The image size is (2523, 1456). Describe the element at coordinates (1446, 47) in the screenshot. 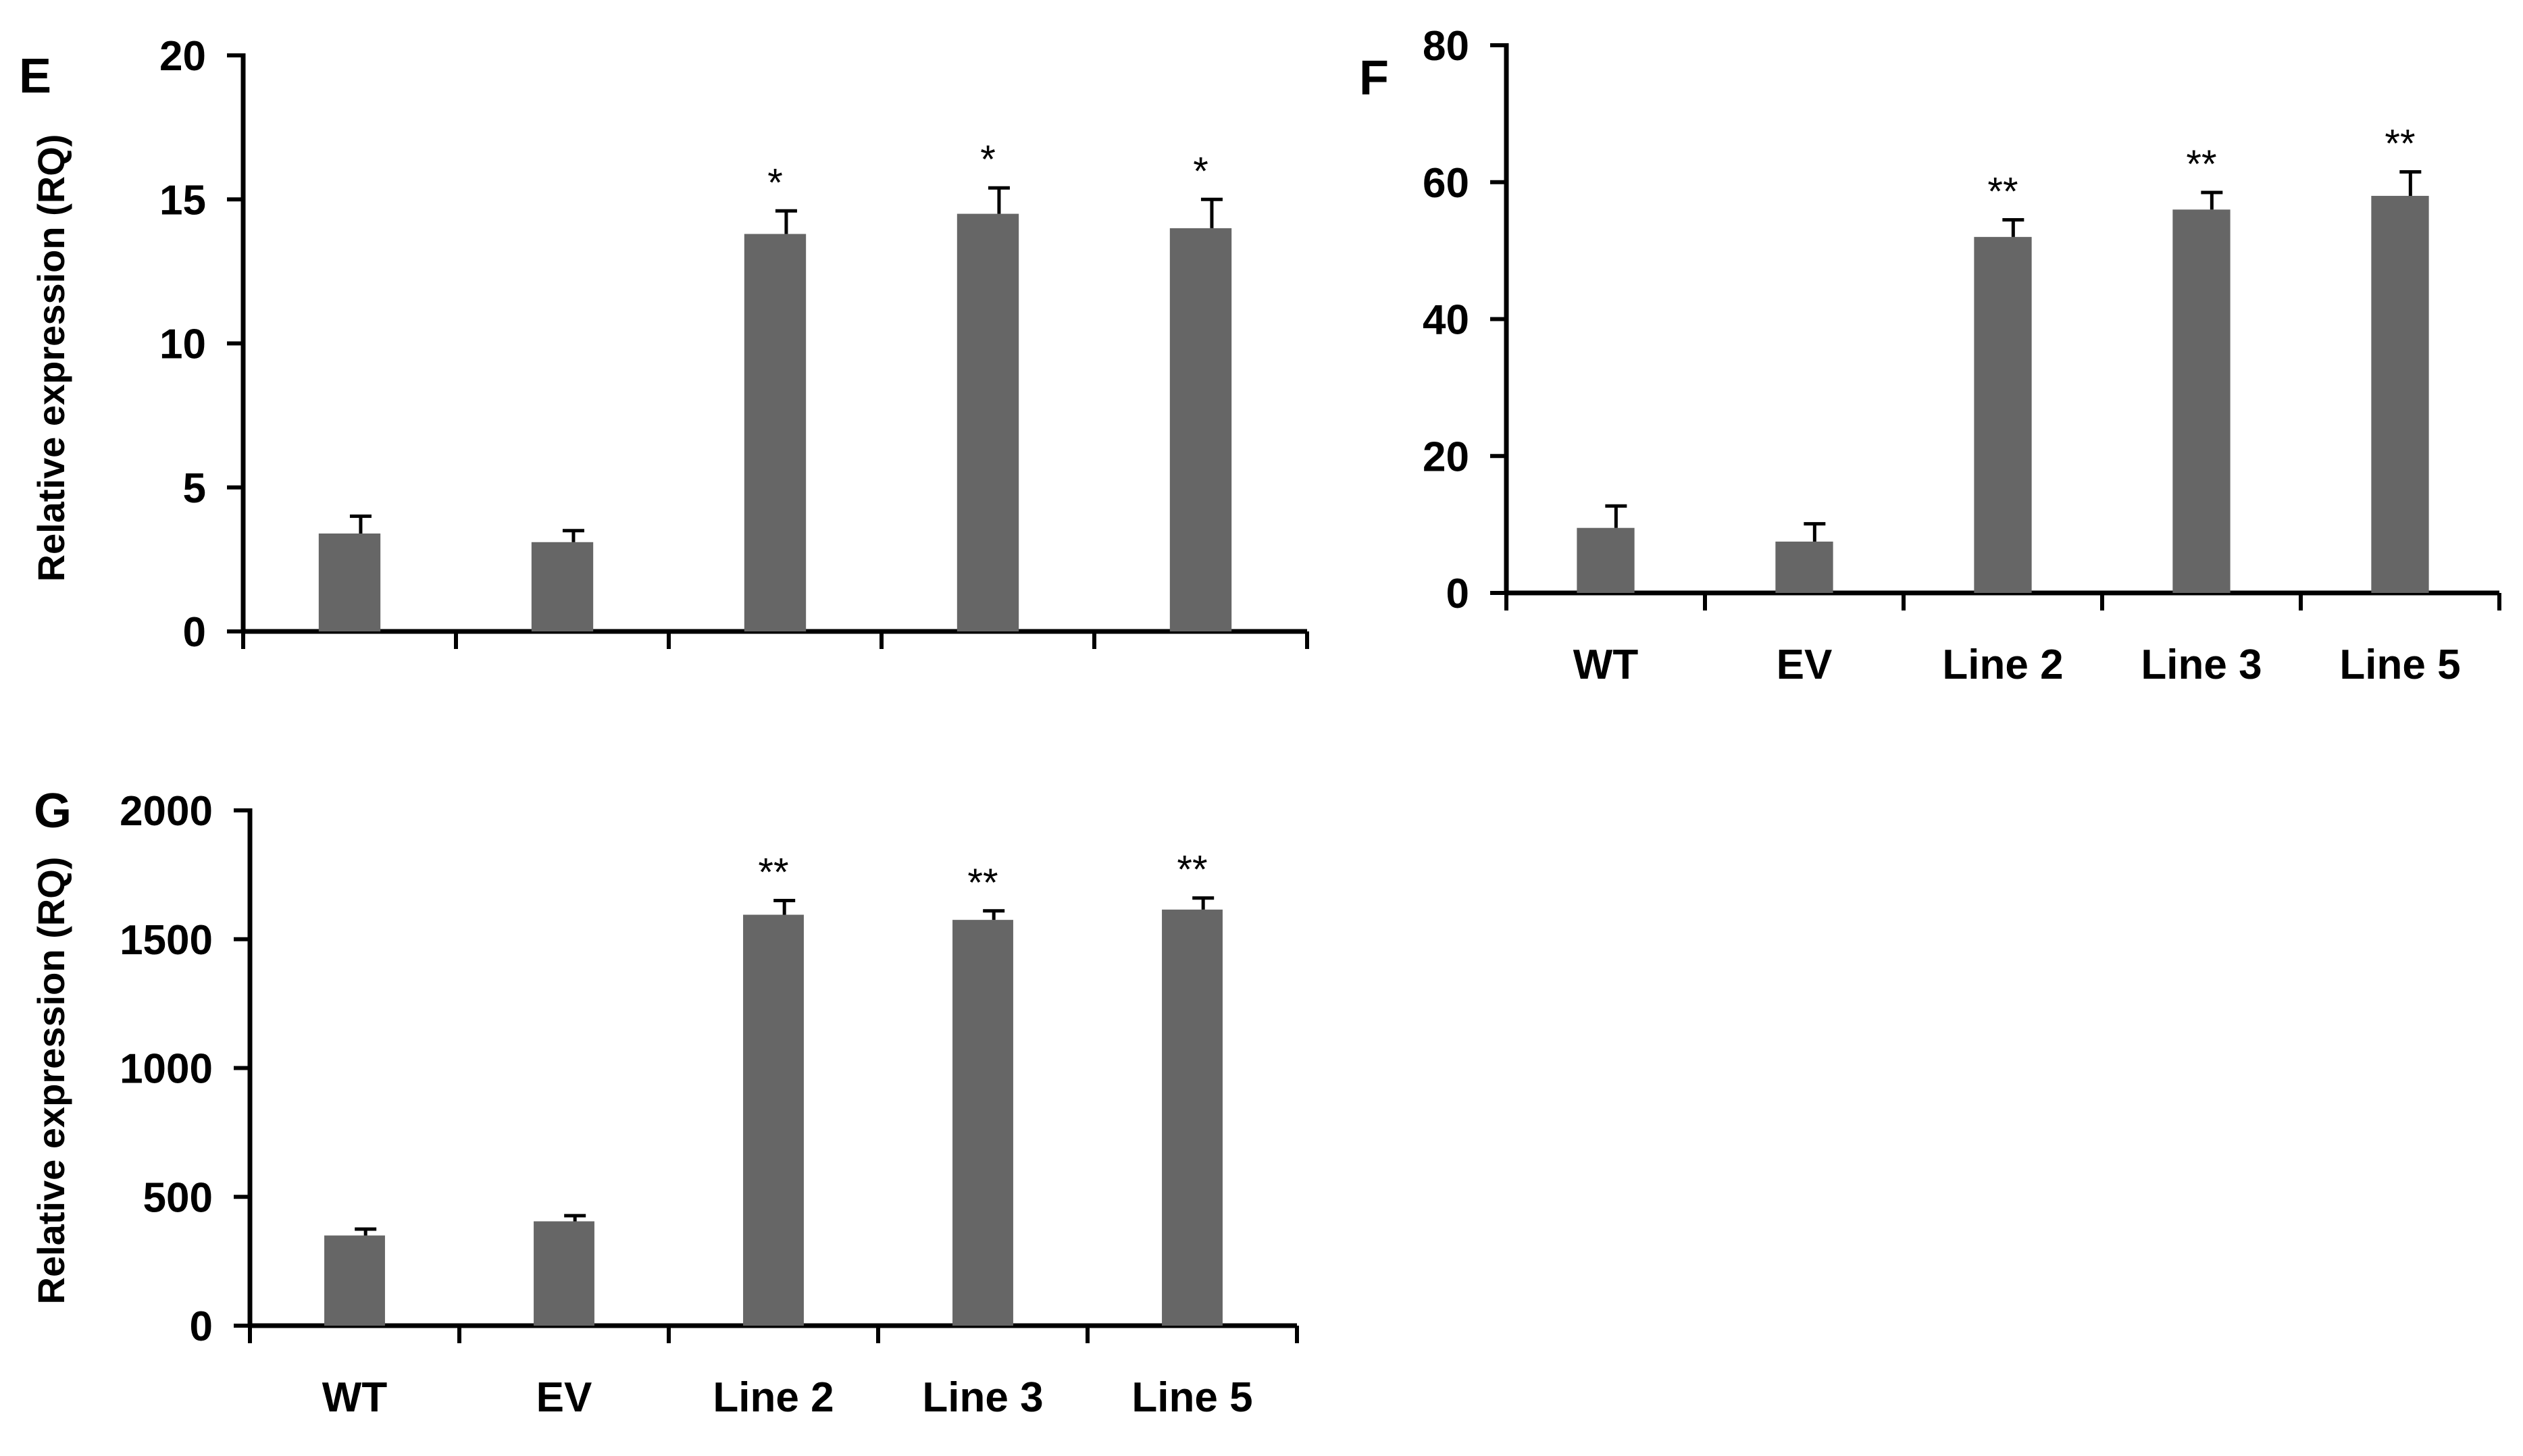

I see `y-tick-label: 80` at that location.